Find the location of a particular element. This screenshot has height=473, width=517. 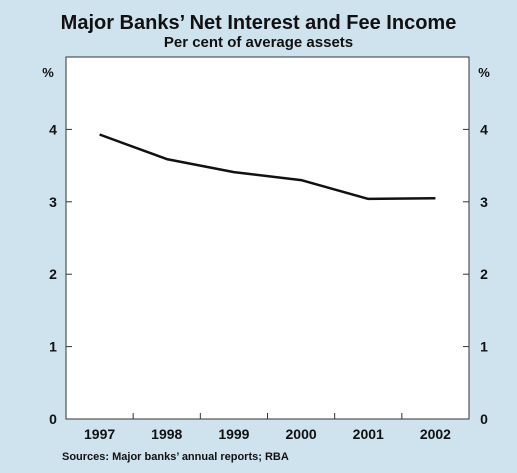

y-tick-label-right: 0 is located at coordinates (484, 419).